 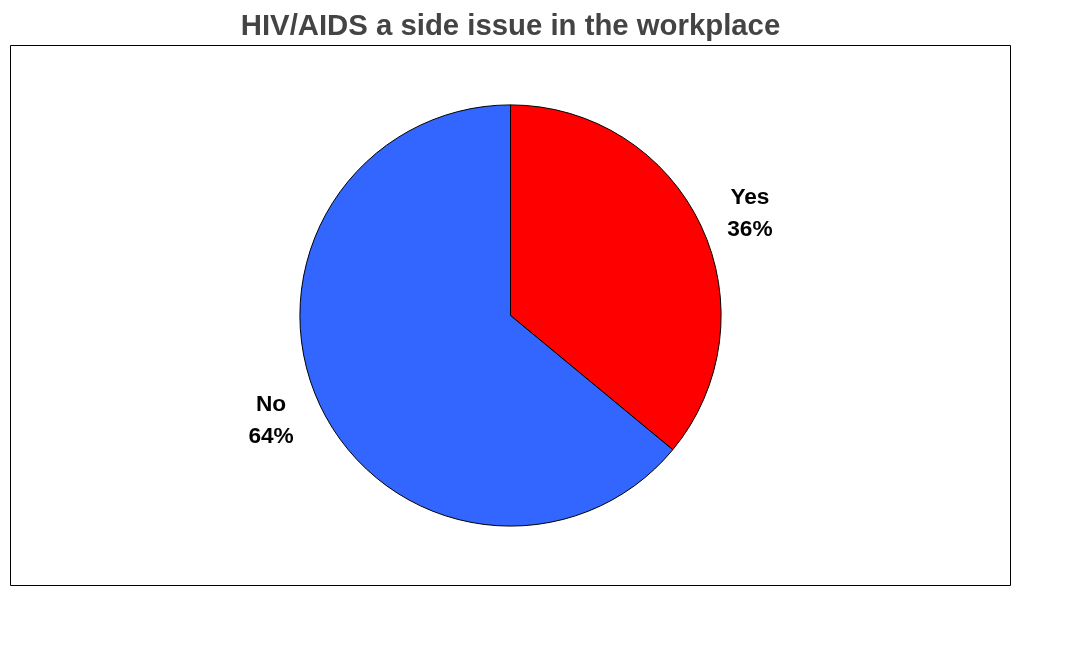 I want to click on slice-label: Yes, so click(x=750, y=196).